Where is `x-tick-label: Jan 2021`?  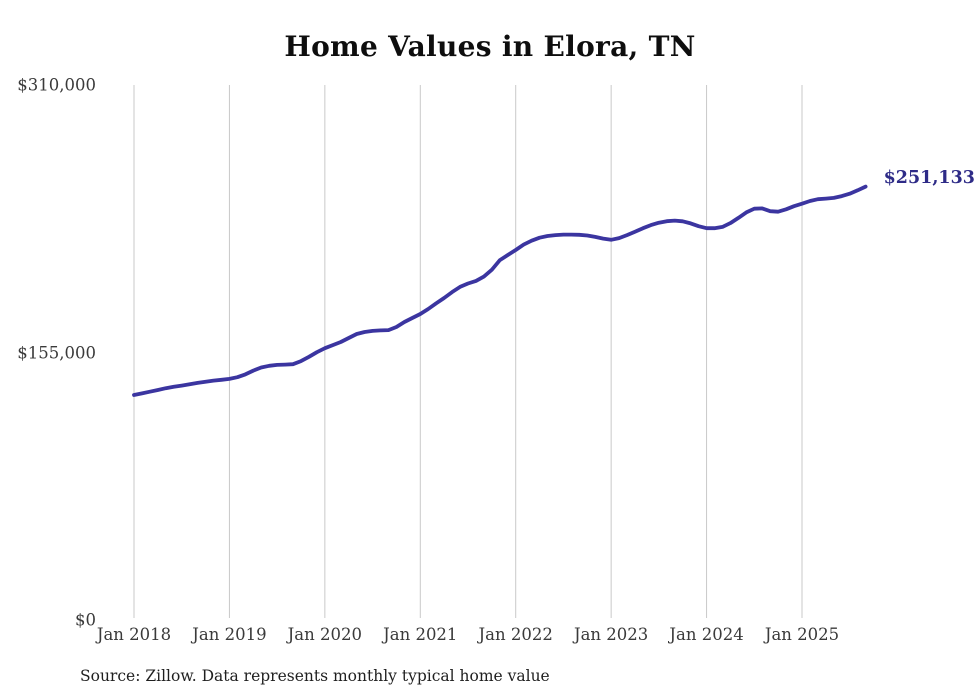
x-tick-label: Jan 2021 is located at coordinates (420, 634).